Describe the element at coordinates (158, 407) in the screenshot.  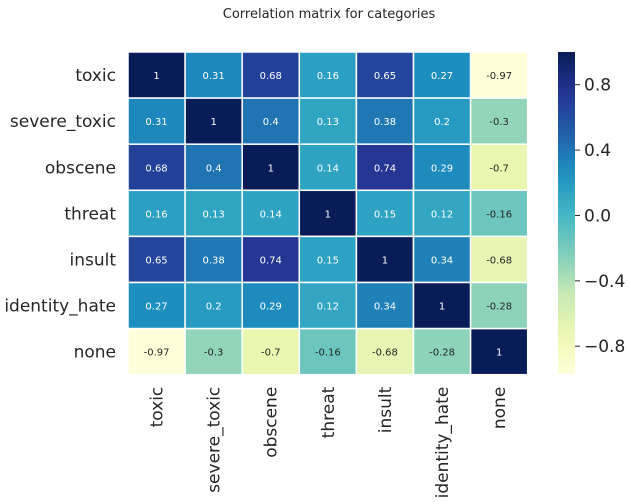
I see `column-label: toxic` at that location.